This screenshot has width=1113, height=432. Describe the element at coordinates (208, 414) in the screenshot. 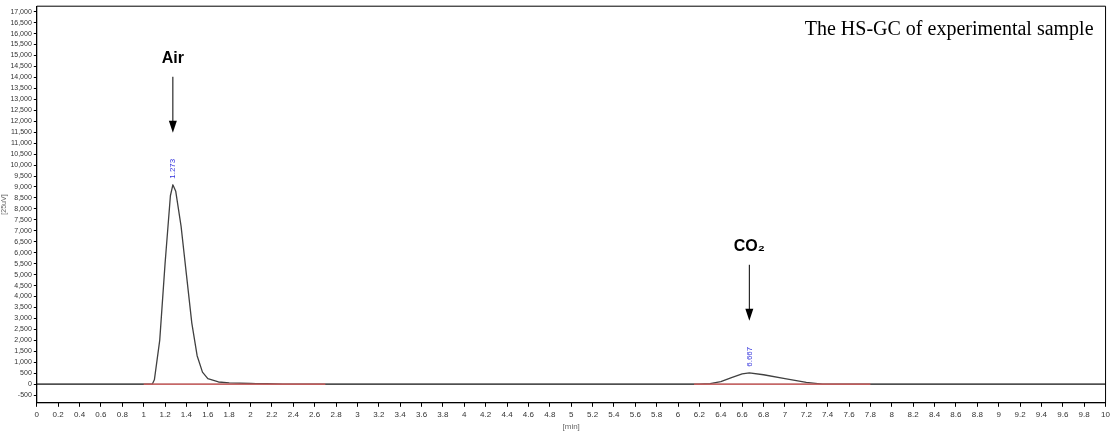

I see `x-tick-label: 1.6` at that location.